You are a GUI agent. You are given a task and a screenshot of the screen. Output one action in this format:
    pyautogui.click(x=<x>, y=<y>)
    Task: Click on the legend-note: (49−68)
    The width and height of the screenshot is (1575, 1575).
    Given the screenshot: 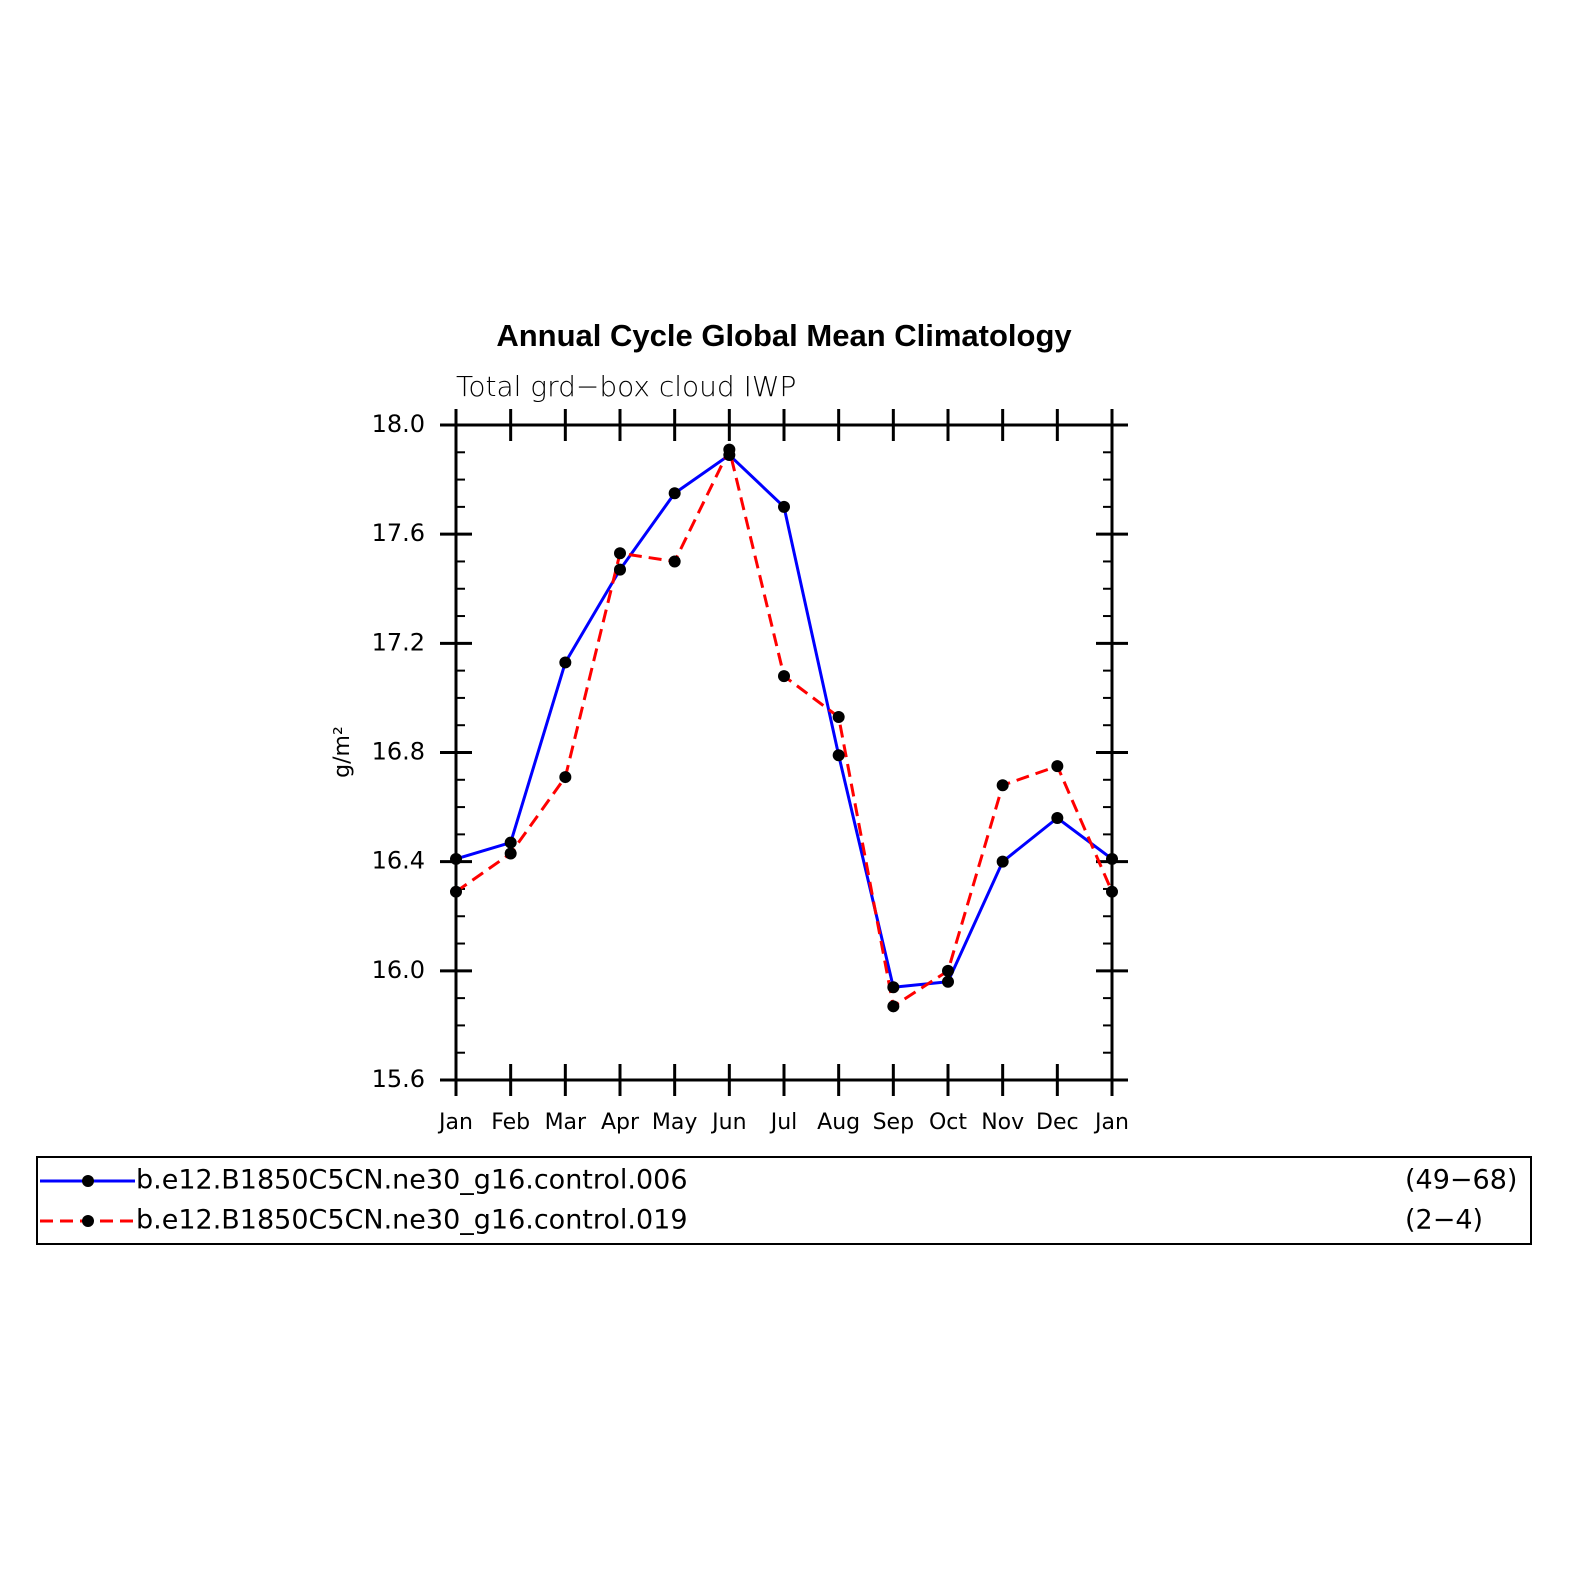 What is the action you would take?
    pyautogui.click(x=1461, y=1180)
    